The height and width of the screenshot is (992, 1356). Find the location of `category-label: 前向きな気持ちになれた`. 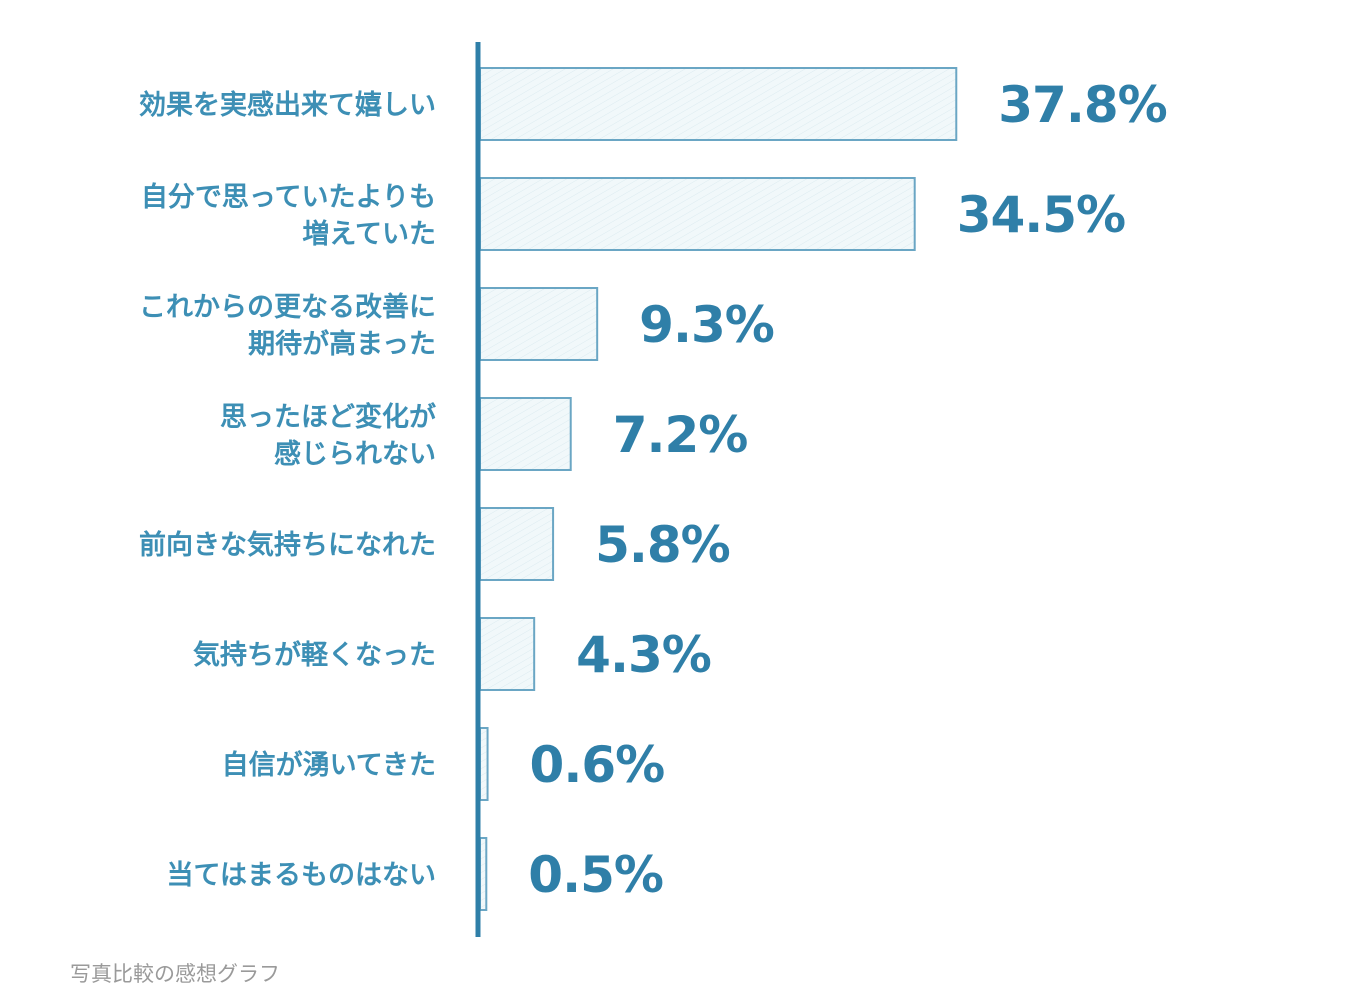

category-label: 前向きな気持ちになれた is located at coordinates (287, 545).